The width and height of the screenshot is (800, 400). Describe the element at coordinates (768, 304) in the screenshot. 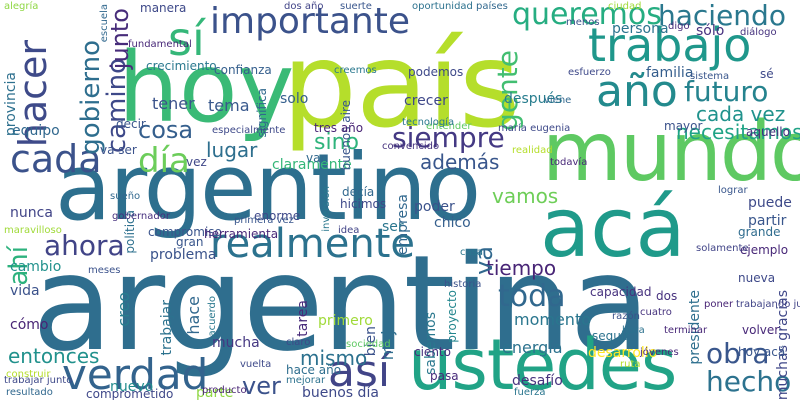

I see `word: trabajando junto` at that location.